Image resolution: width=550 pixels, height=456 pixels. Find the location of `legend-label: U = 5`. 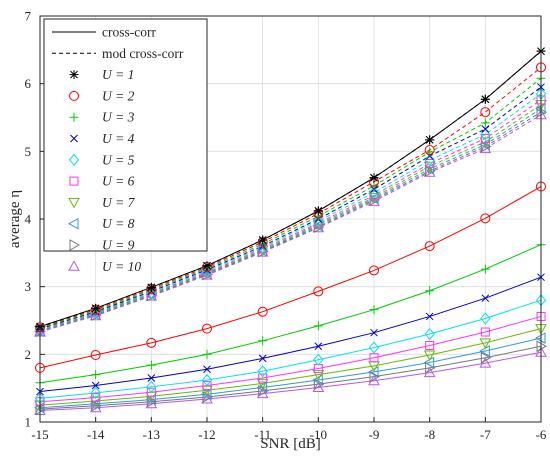

legend-label: U = 5 is located at coordinates (118, 159).